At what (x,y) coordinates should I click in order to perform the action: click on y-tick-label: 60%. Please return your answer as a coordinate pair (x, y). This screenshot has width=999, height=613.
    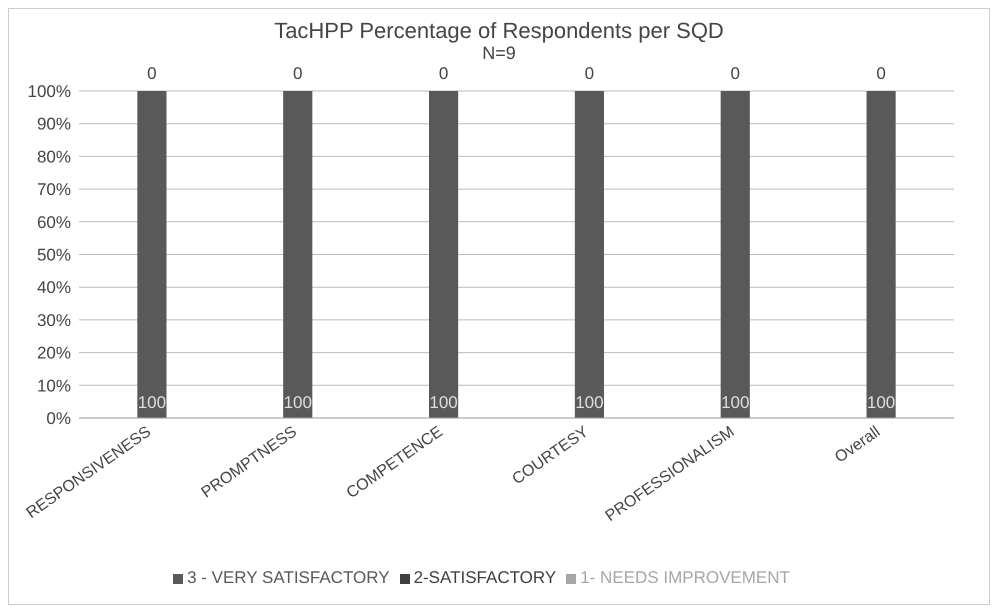
    Looking at the image, I should click on (53, 222).